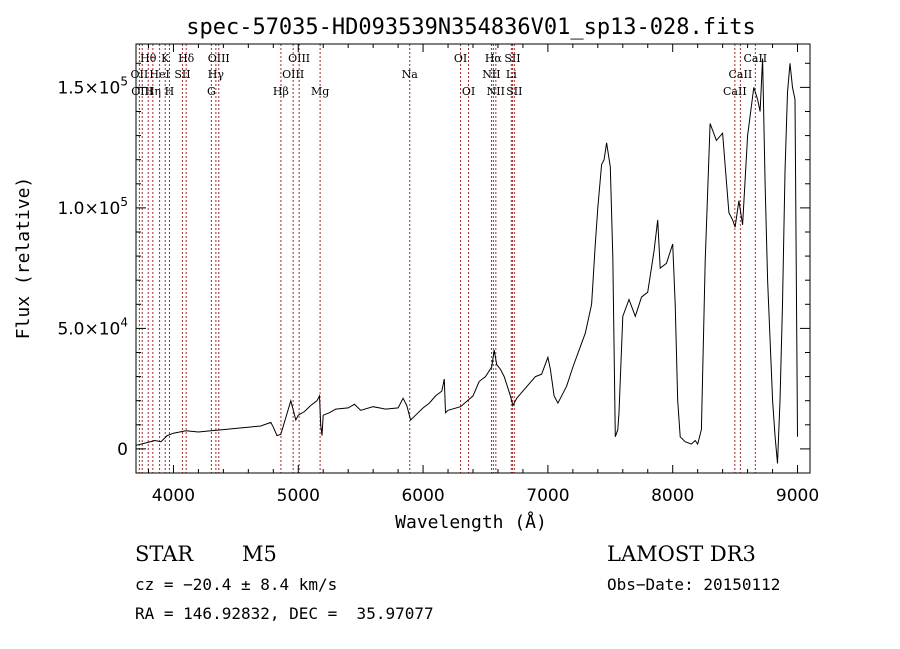 Image resolution: width=900 pixels, height=649 pixels. I want to click on line-marker-label: Hγ, so click(216, 74).